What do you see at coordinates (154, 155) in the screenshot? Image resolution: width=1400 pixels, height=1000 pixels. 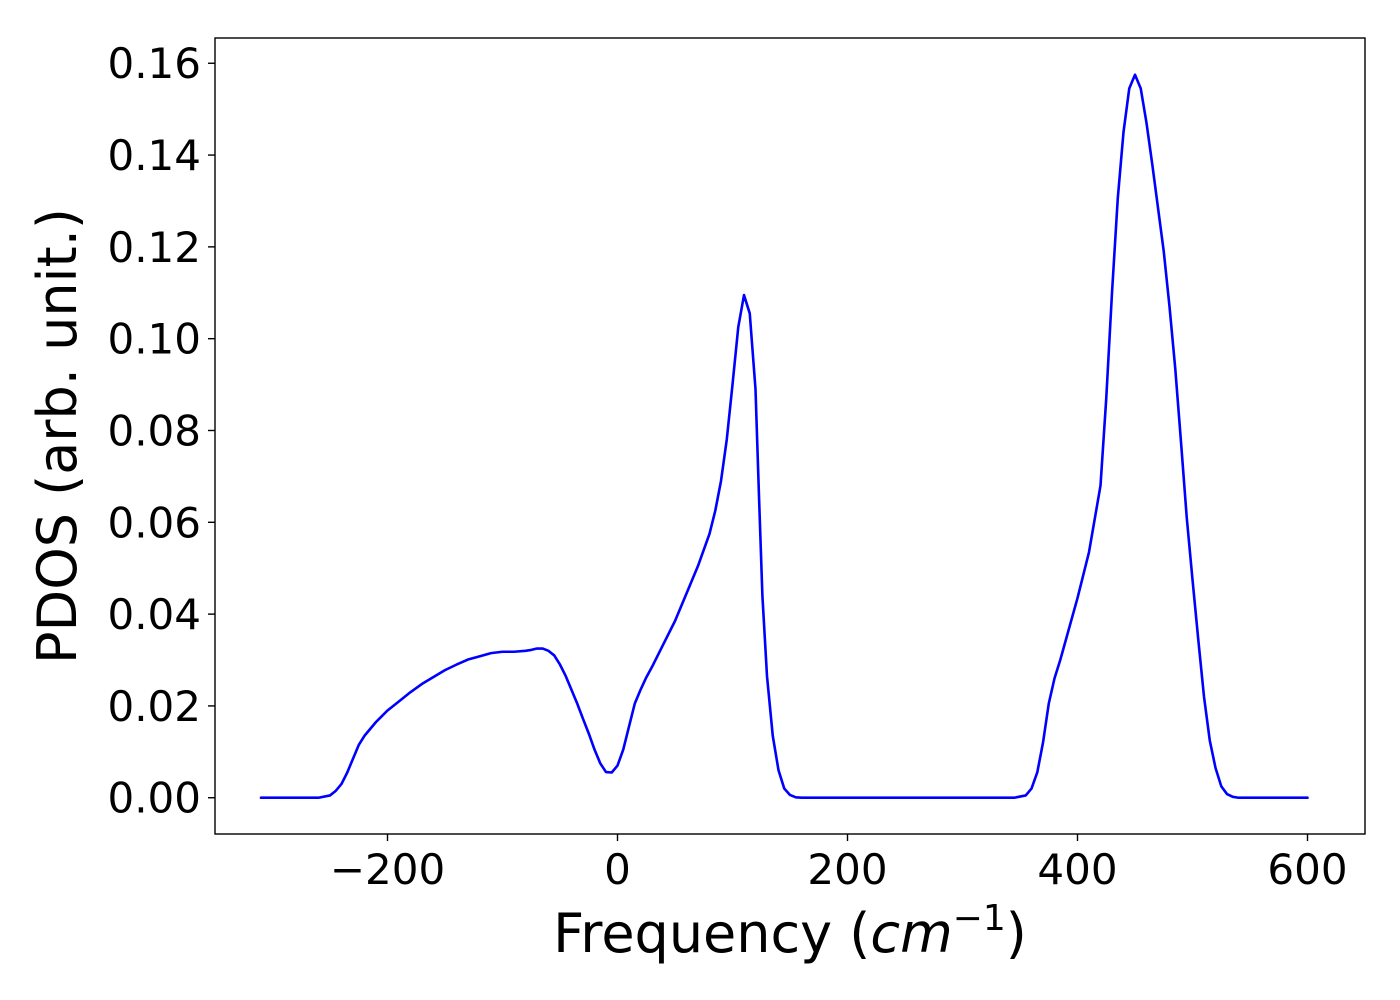 I see `y-tick-label: 0.14` at bounding box center [154, 155].